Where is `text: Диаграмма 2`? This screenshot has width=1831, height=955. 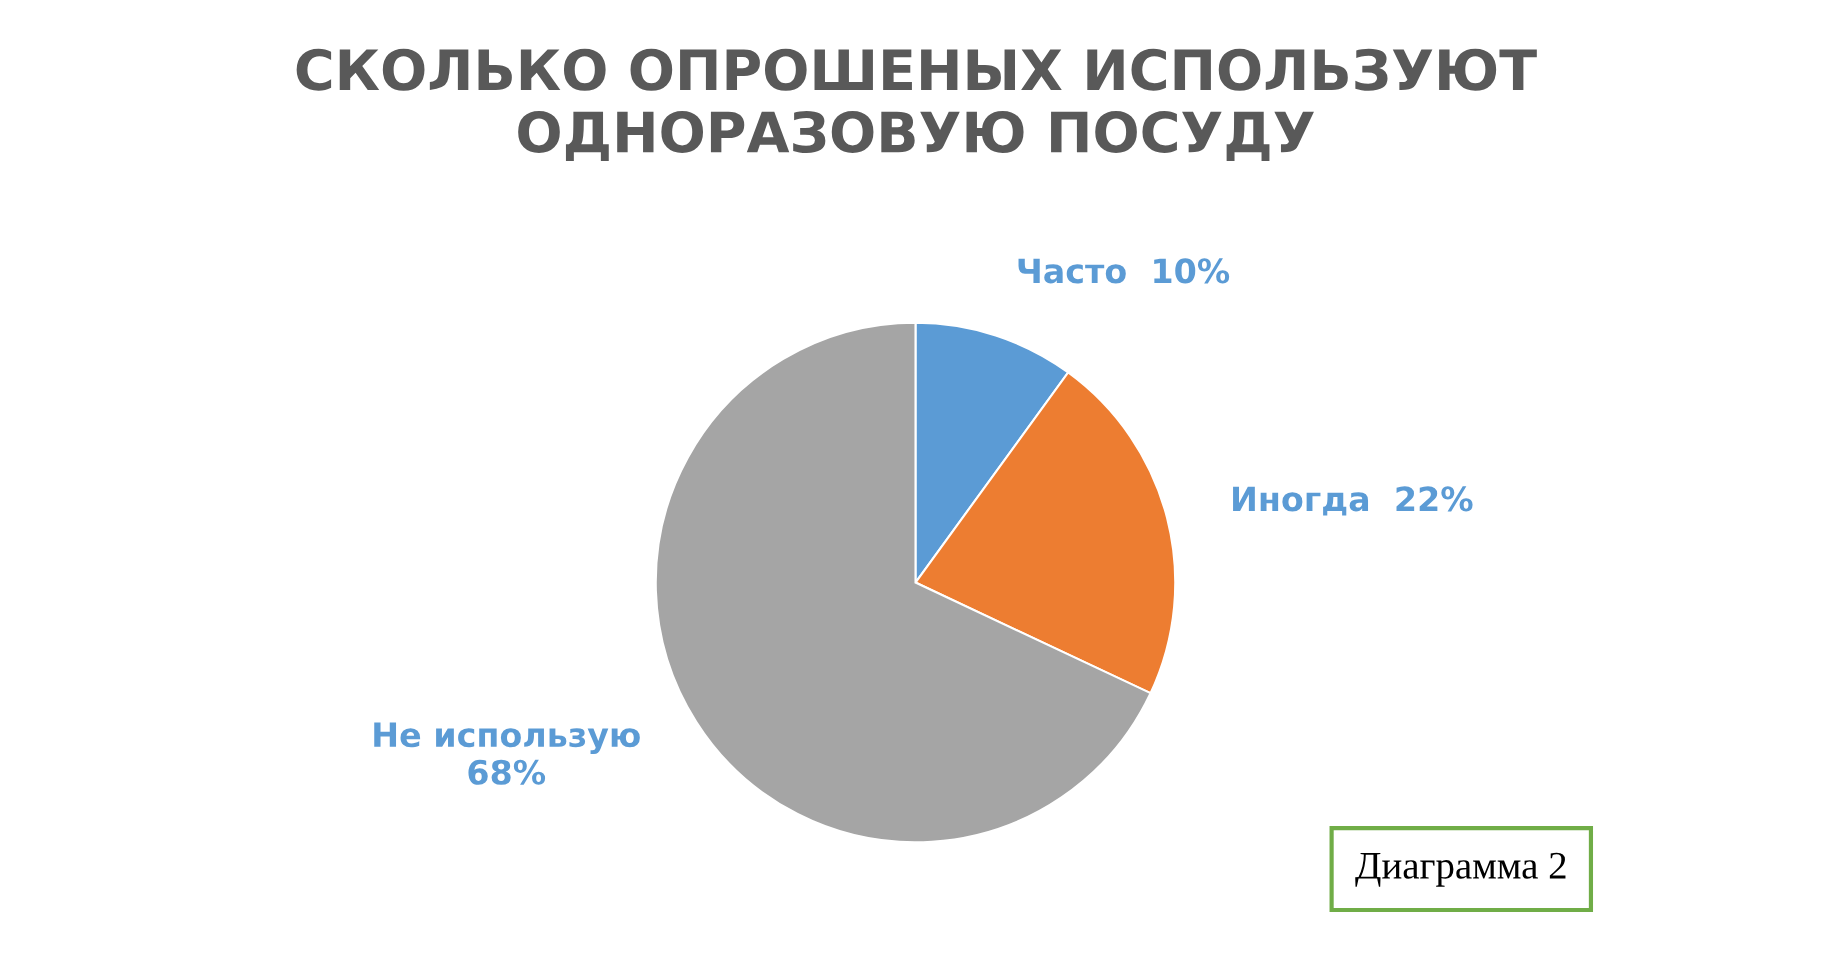 text: Диаграмма 2 is located at coordinates (1460, 869).